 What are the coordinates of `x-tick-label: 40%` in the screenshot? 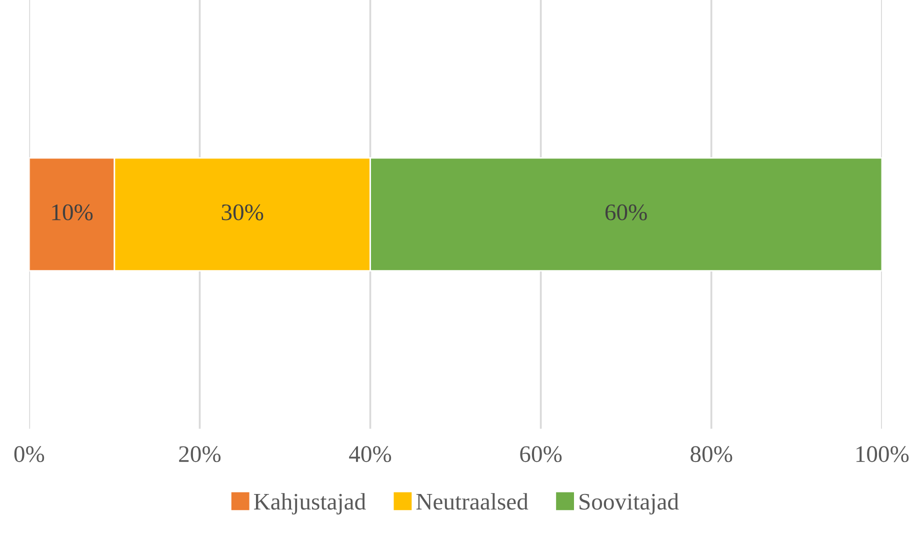 It's located at (370, 454).